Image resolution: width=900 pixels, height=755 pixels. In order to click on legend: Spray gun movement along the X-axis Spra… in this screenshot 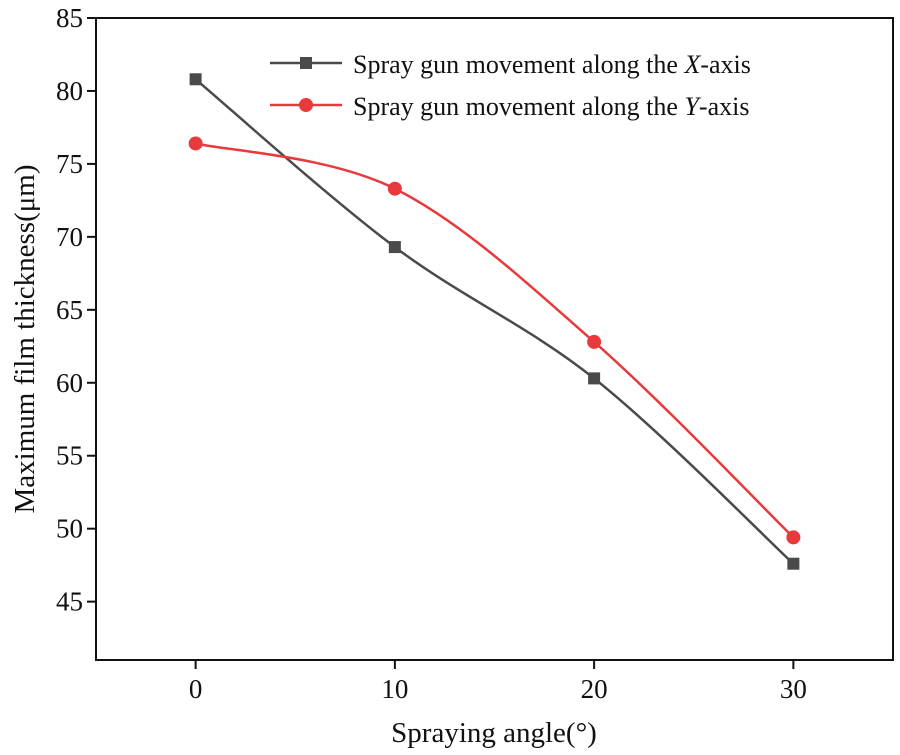, I will do `click(510, 85)`.